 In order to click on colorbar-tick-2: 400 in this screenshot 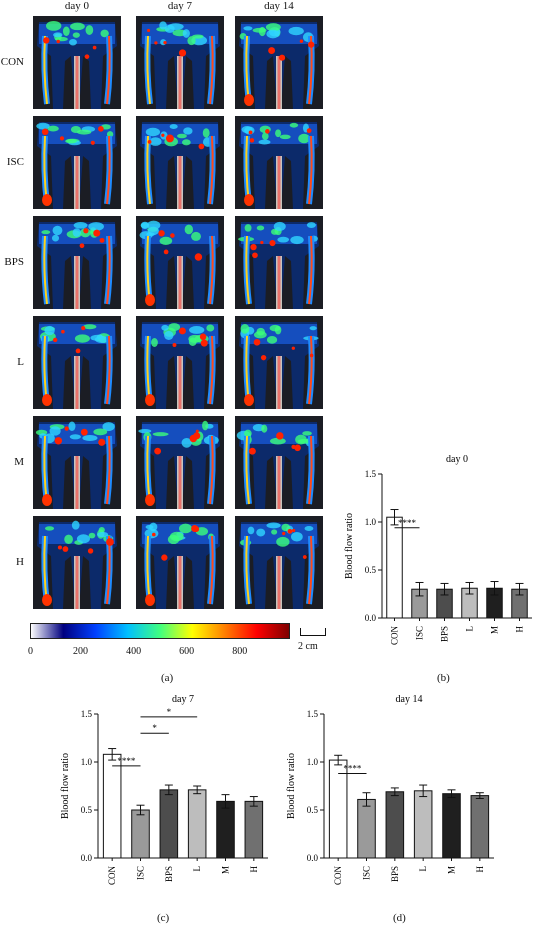, I will do `click(134, 651)`.